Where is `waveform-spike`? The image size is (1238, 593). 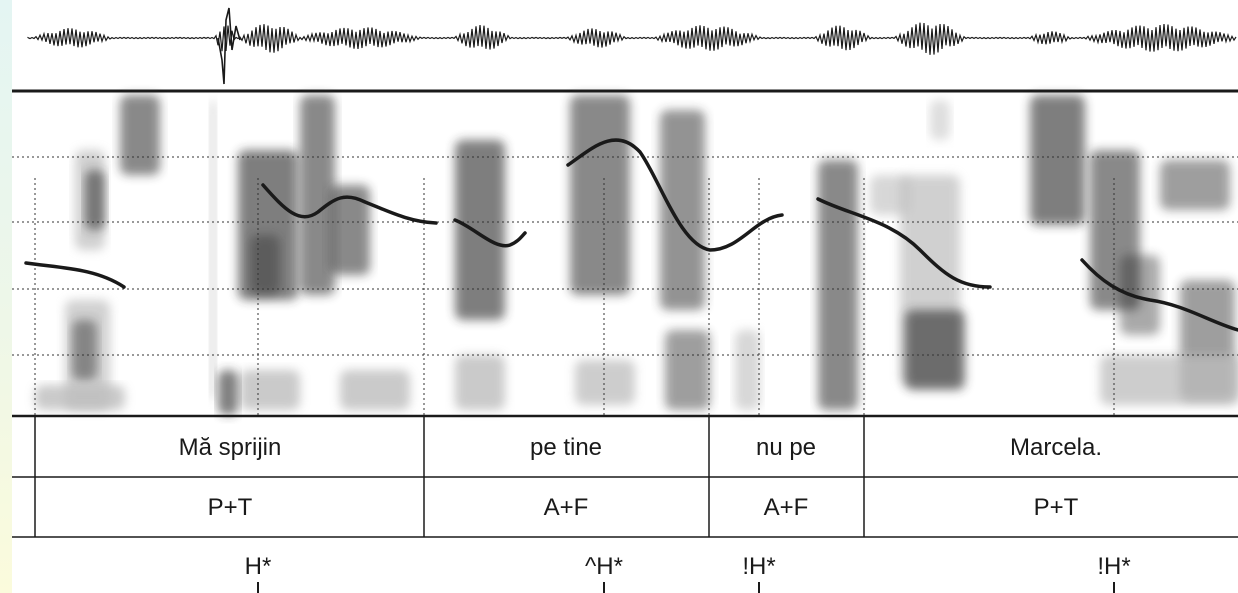 waveform-spike is located at coordinates (229, 46).